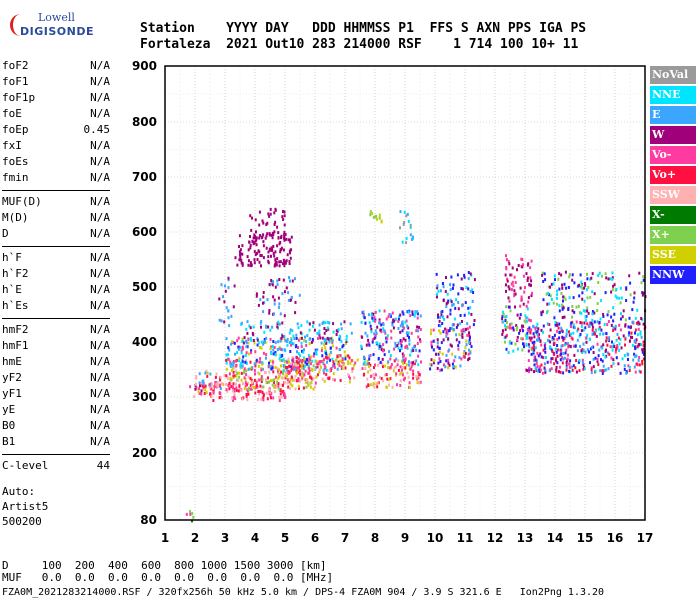 The height and width of the screenshot is (600, 700). I want to click on clevel-row: C-level 44, so click(56, 466).